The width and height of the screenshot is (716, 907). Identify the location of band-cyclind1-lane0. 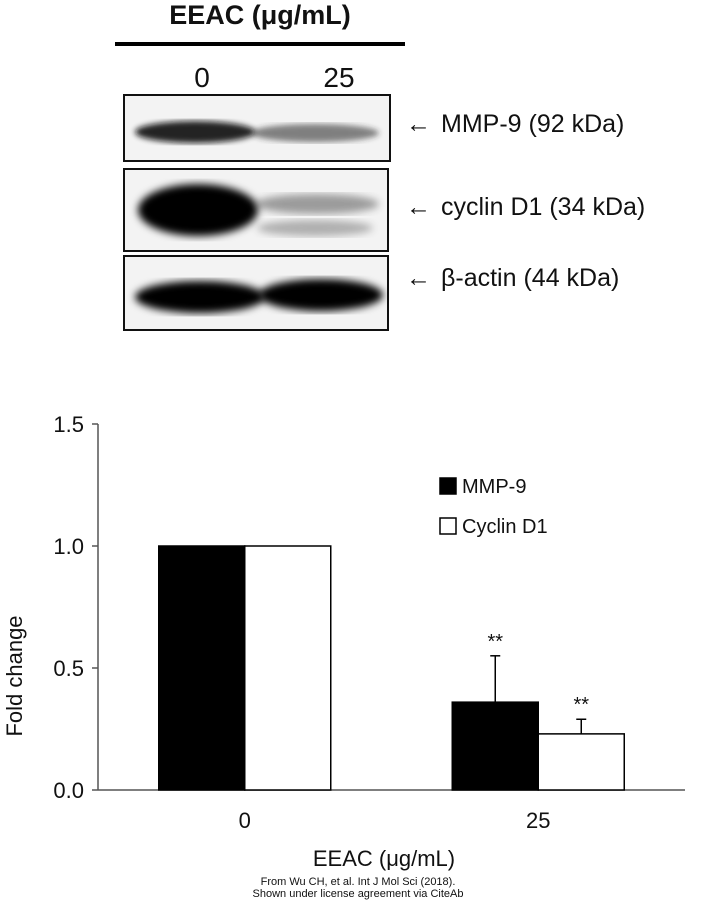
(198, 210).